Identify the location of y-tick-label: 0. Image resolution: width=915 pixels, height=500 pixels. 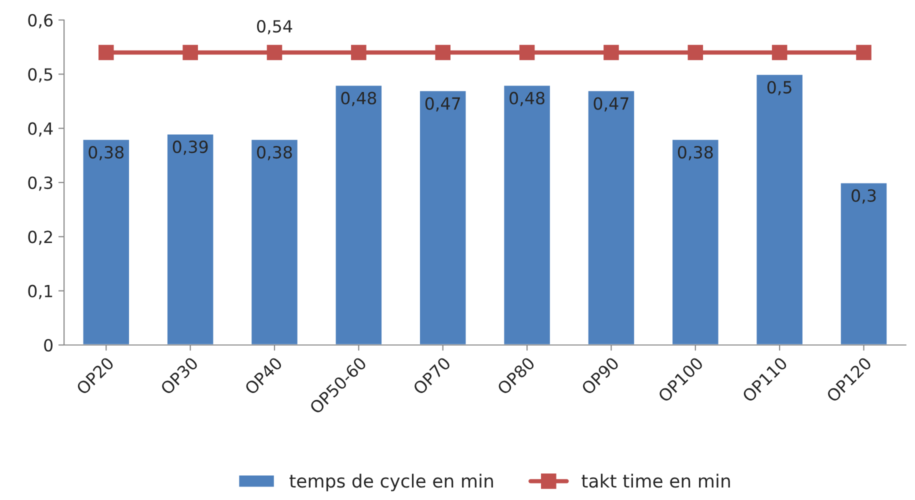
(48, 345).